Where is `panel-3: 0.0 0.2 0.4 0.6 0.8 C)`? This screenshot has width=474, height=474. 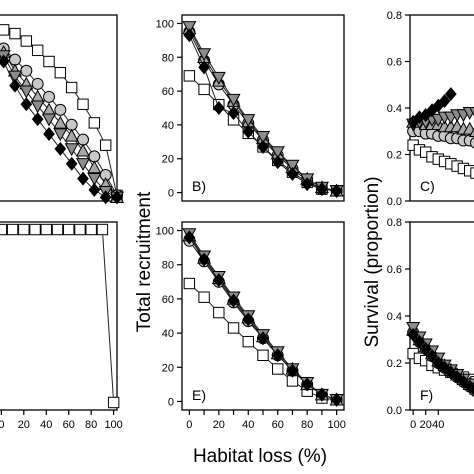 panel-3: 0.0 0.2 0.4 0.6 0.8 C) is located at coordinates (430, 109).